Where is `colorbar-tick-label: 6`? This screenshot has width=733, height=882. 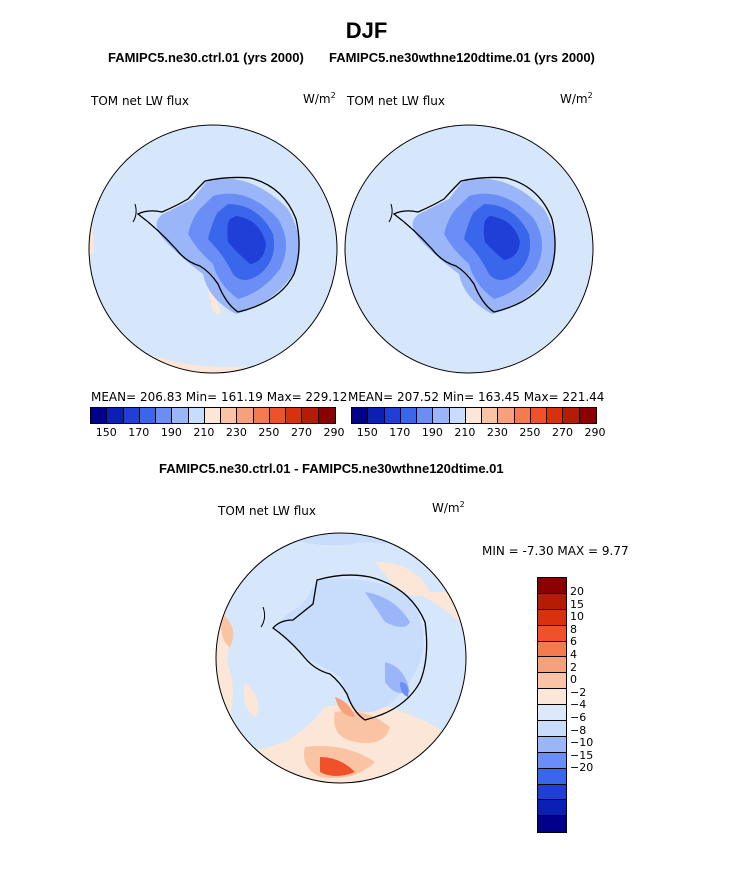 colorbar-tick-label: 6 is located at coordinates (573, 642).